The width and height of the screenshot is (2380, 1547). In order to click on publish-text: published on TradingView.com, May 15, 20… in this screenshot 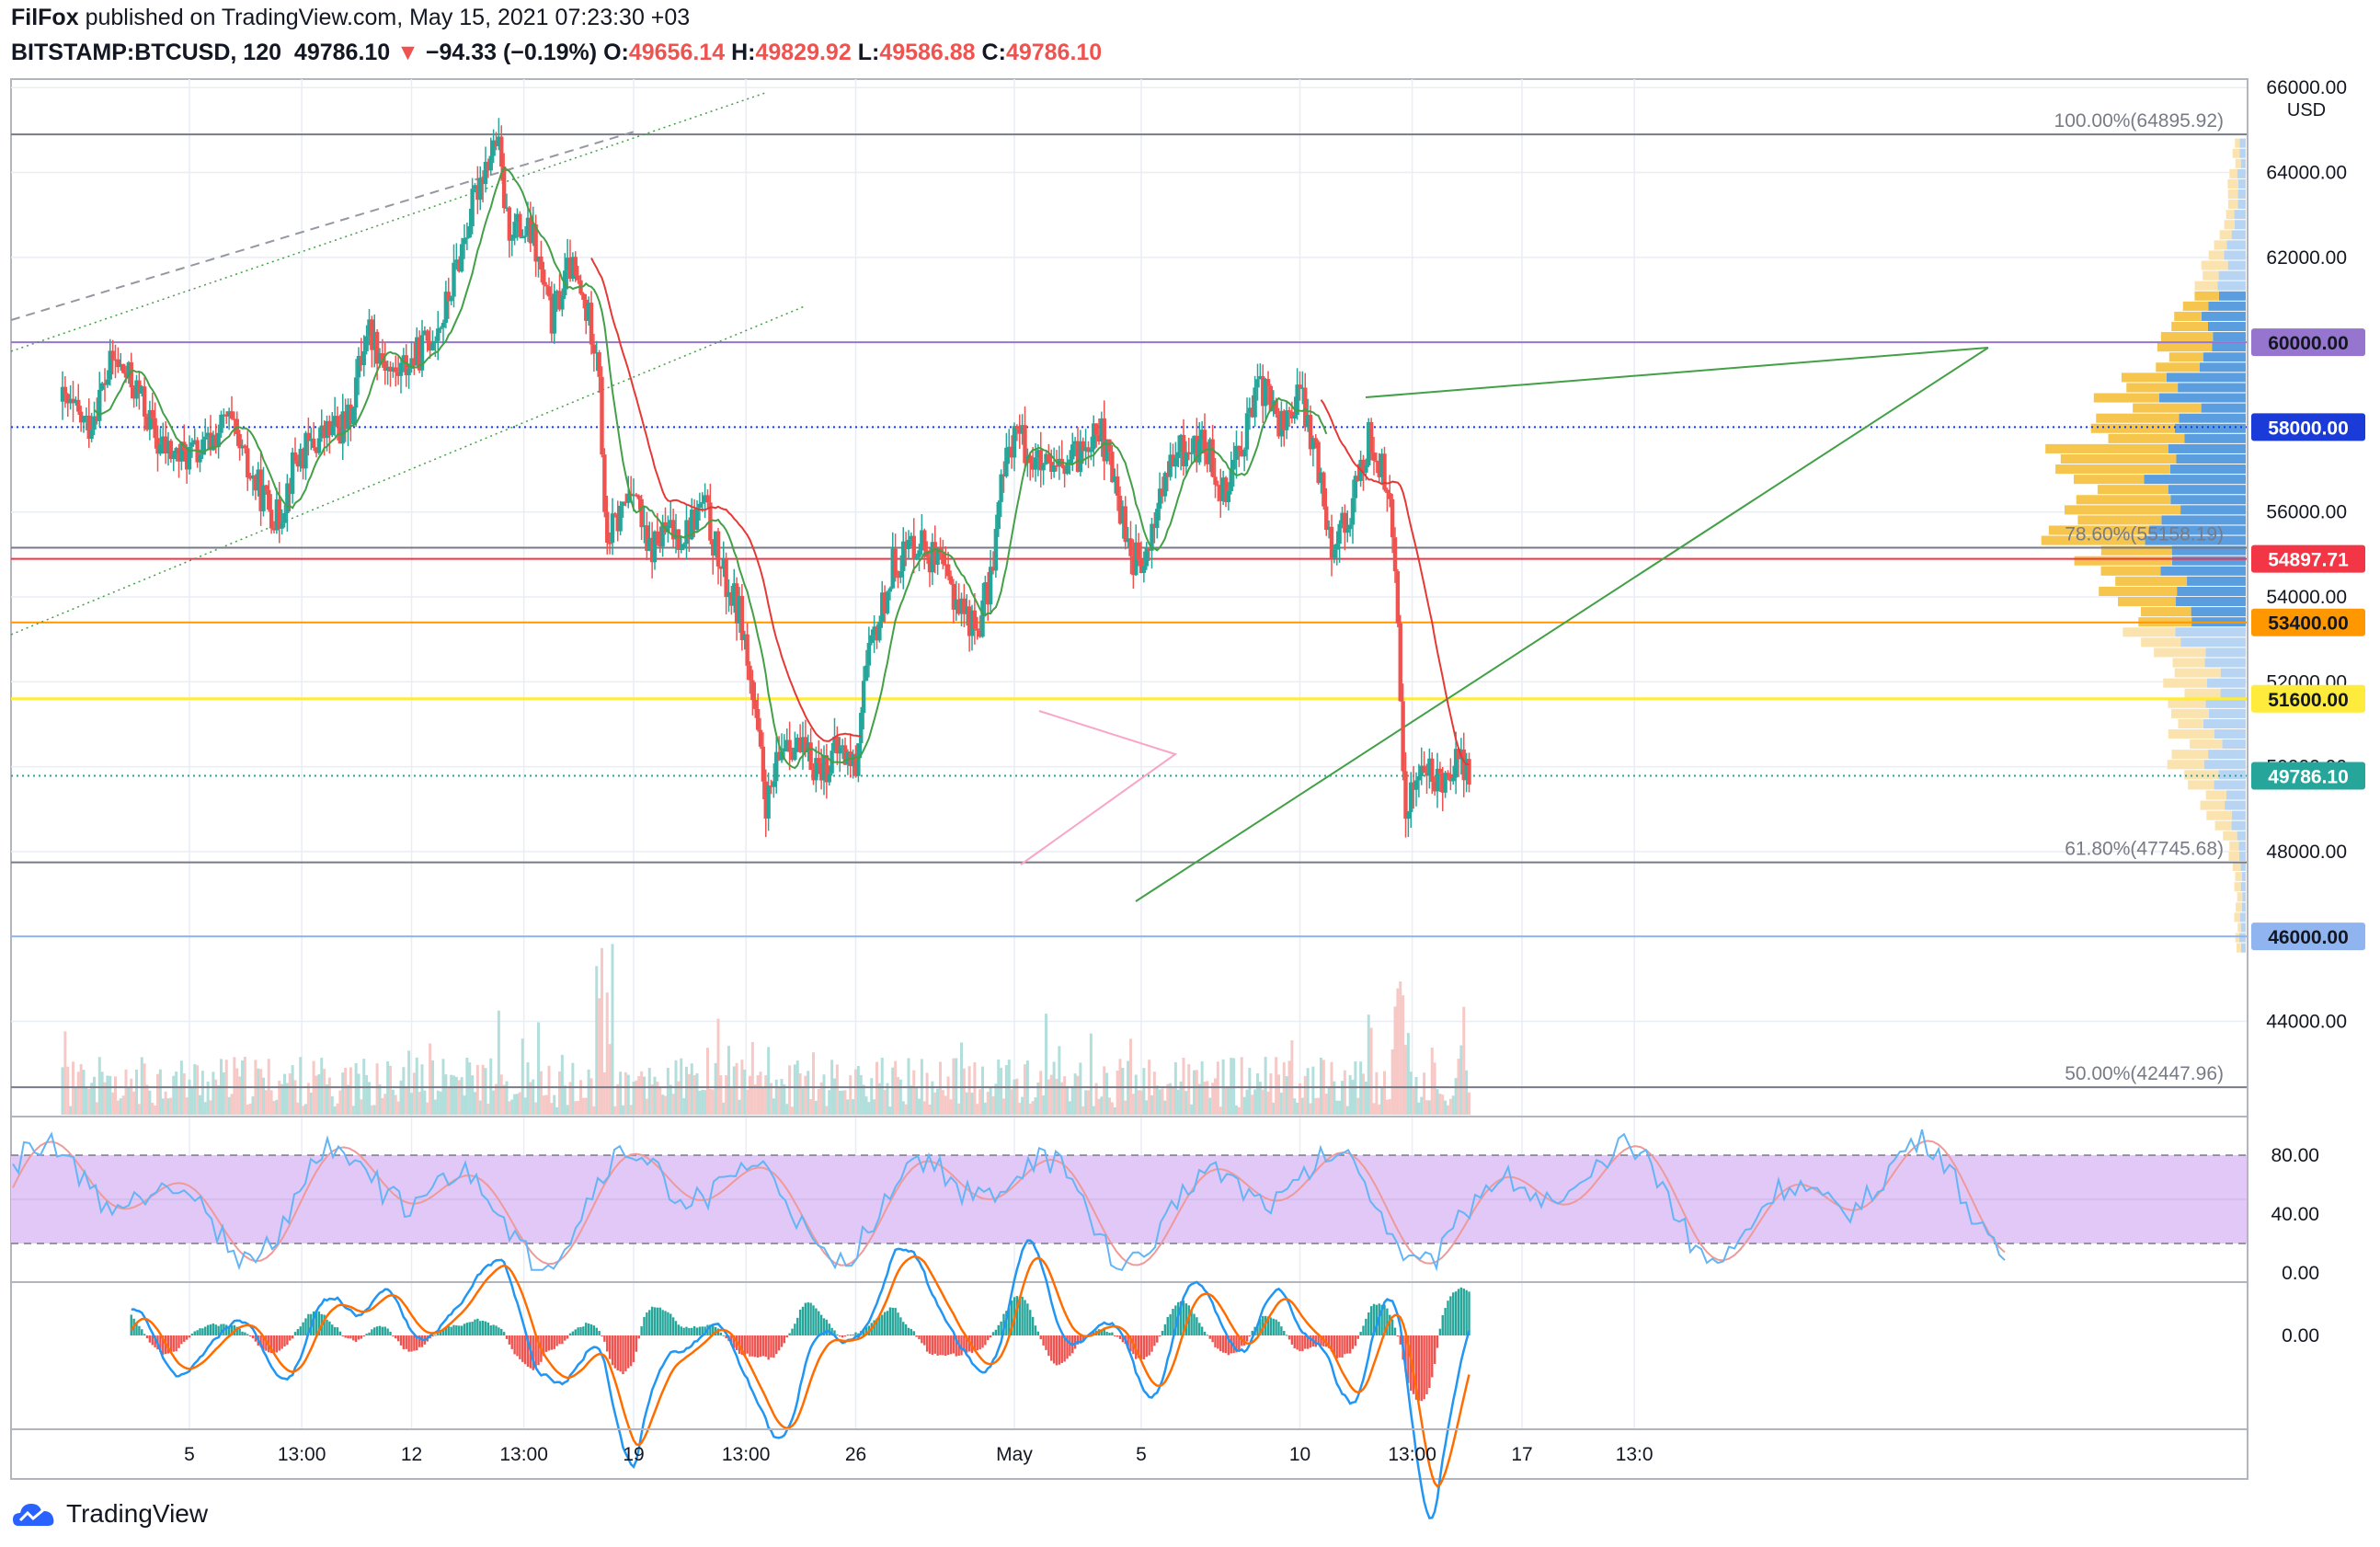, I will do `click(388, 17)`.